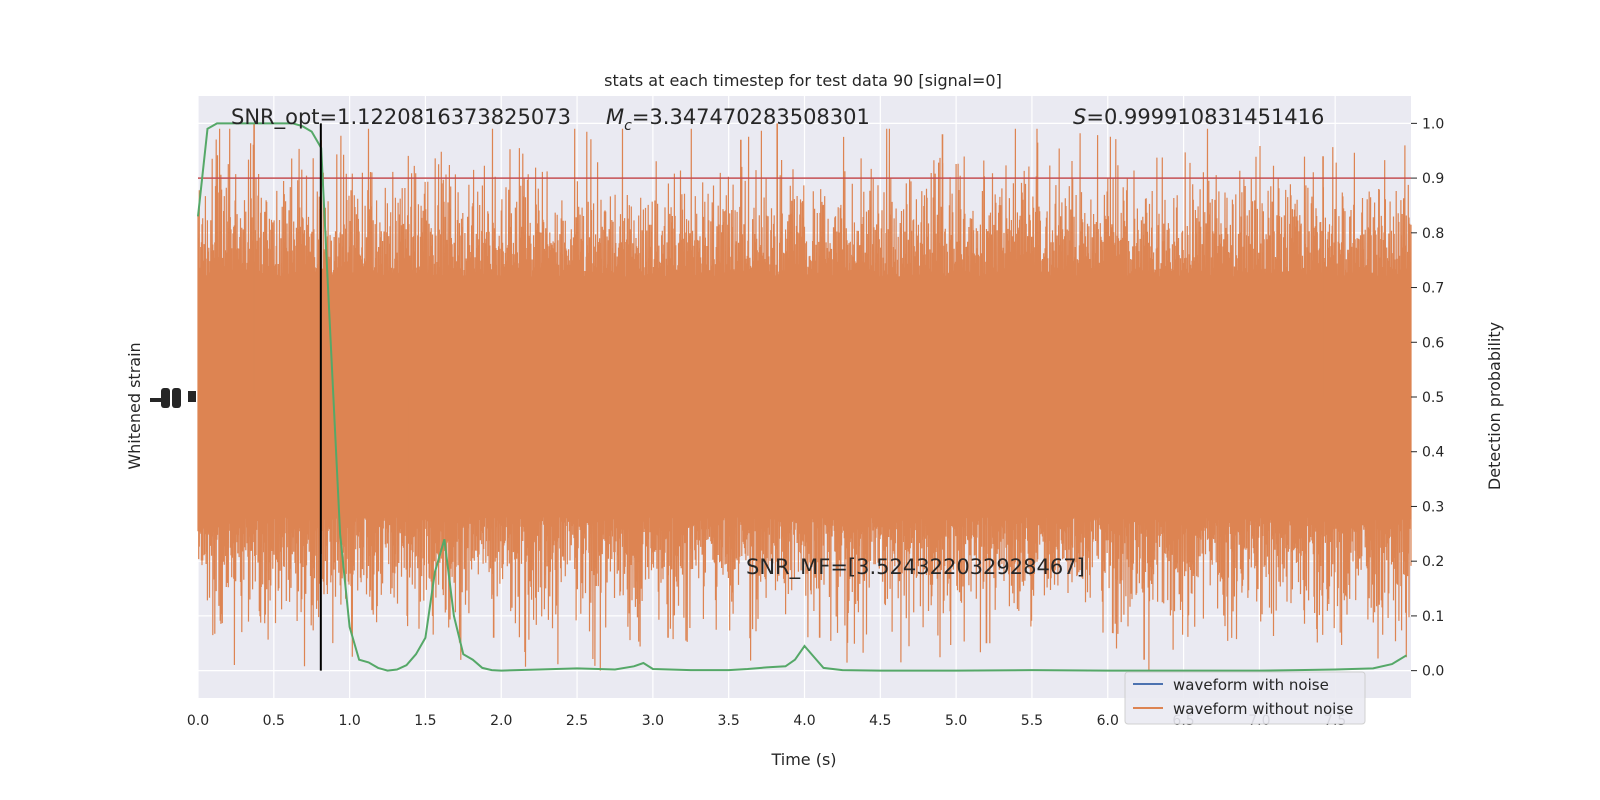 This screenshot has height=800, width=1600. Describe the element at coordinates (1433, 234) in the screenshot. I see `y-tick-label-8: 0.8` at that location.